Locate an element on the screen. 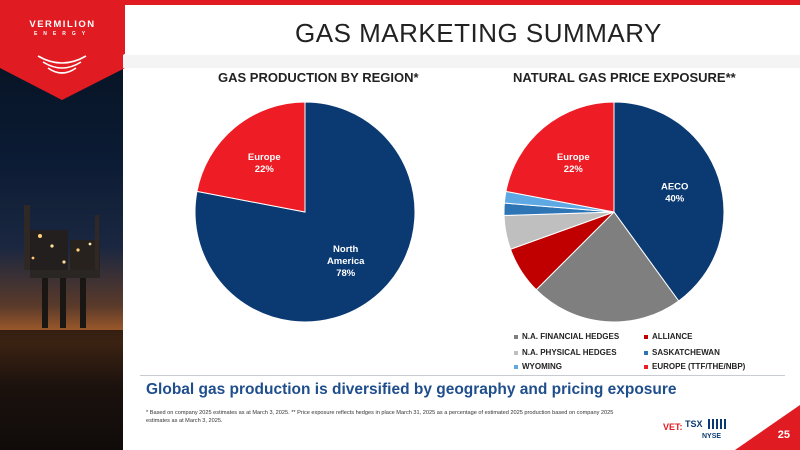  pie-label-north-america: 78% is located at coordinates (346, 273).